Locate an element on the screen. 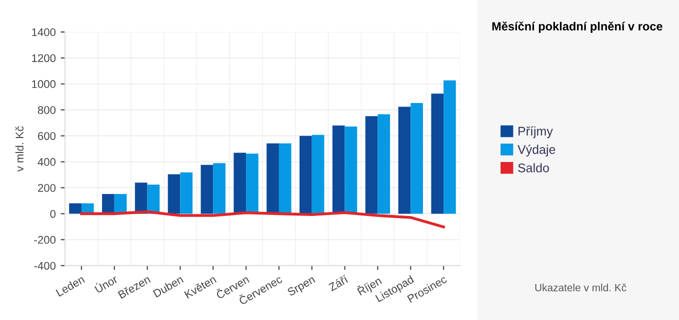 This screenshot has height=320, width=679. legend-label: Výdaje is located at coordinates (537, 150).